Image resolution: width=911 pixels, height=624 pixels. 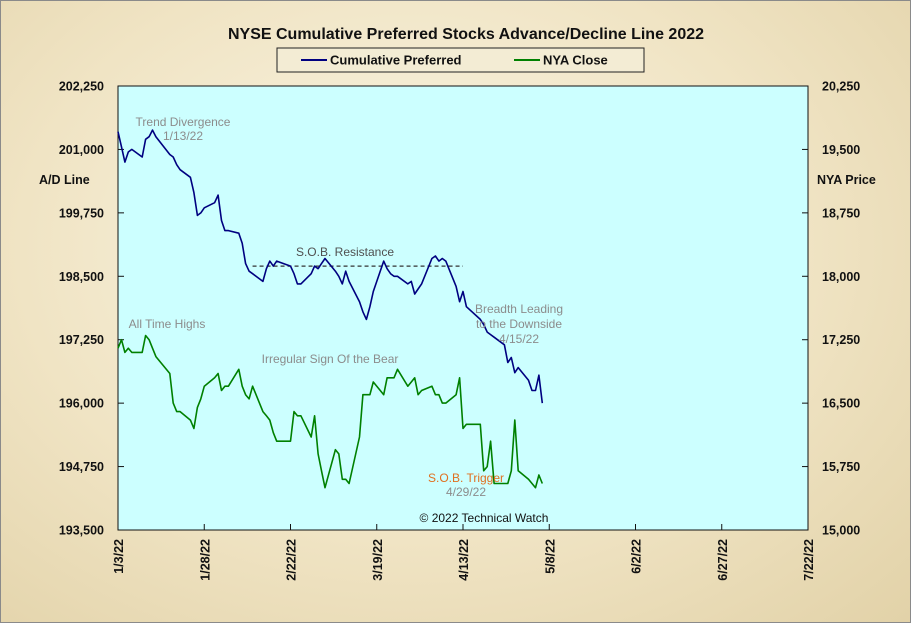 I want to click on right-tick-label: 15,000, so click(x=841, y=531).